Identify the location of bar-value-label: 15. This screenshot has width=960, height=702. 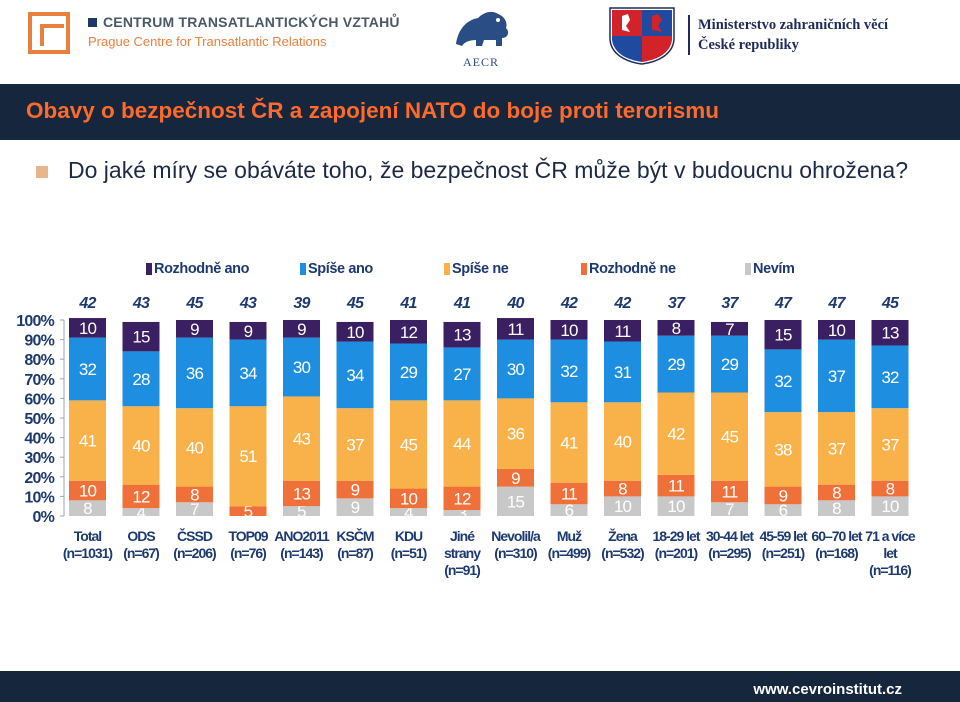
(516, 501).